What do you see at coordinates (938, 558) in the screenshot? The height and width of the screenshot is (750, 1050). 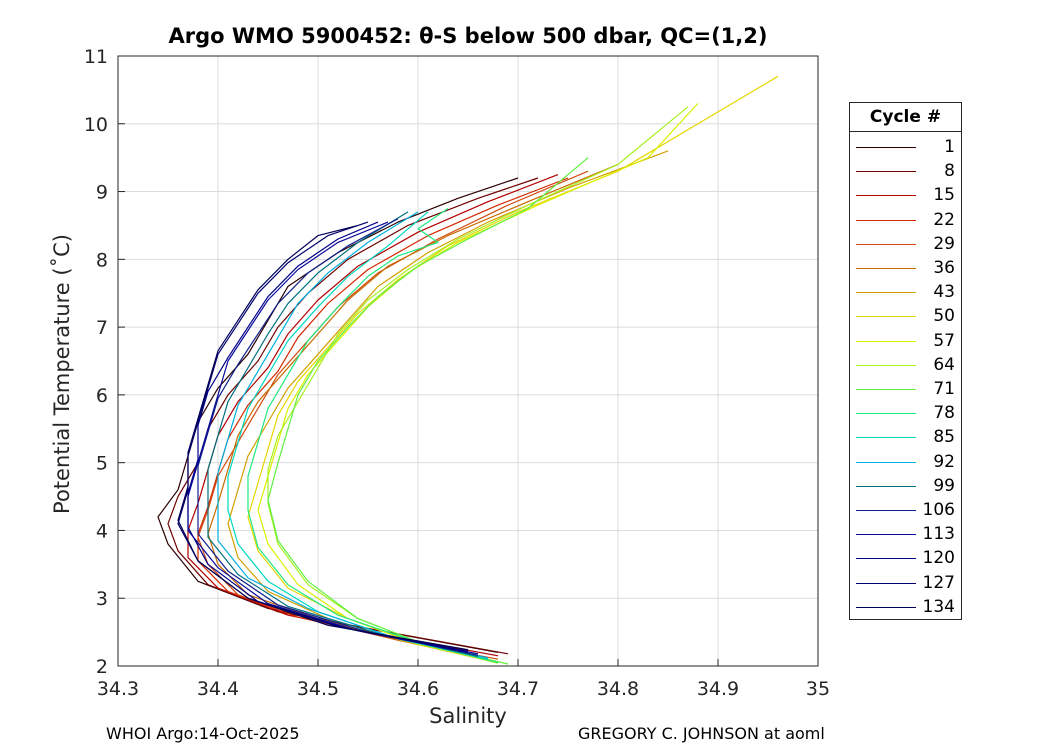 I see `legend-label: 120` at bounding box center [938, 558].